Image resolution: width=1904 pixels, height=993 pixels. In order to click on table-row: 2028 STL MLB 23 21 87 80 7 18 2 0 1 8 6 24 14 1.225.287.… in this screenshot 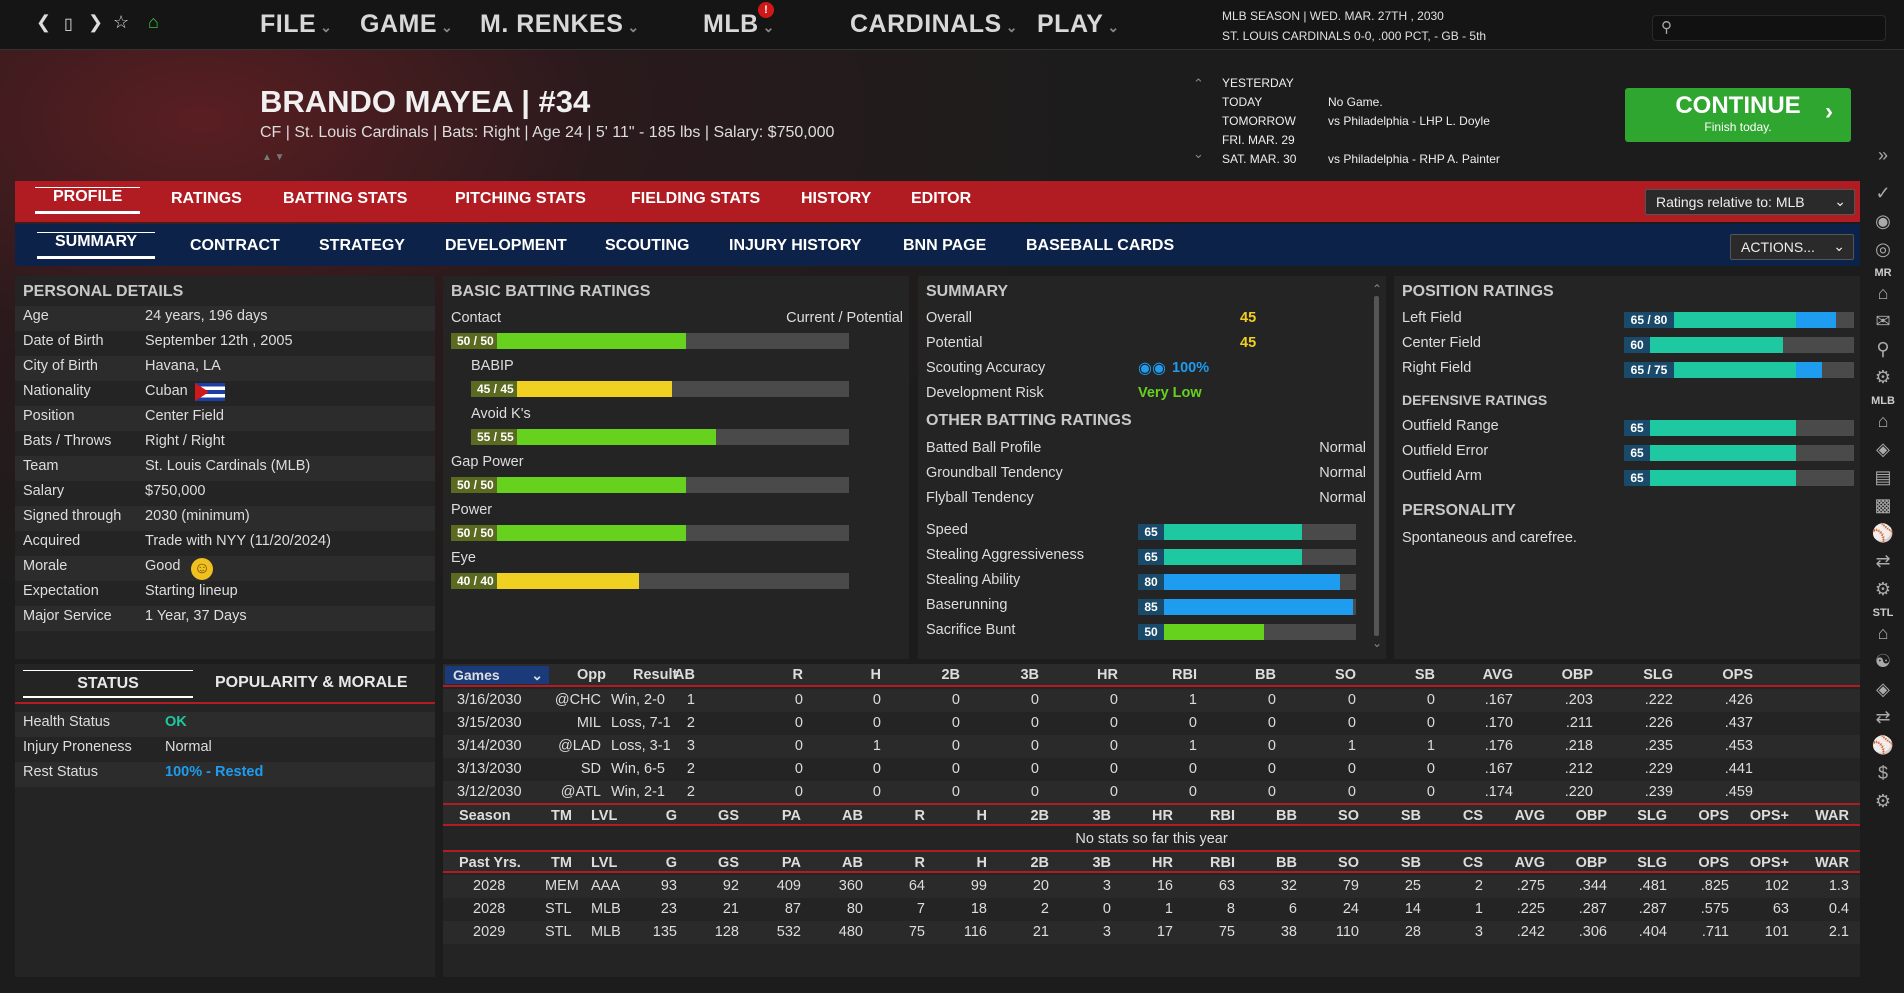, I will do `click(1151, 909)`.